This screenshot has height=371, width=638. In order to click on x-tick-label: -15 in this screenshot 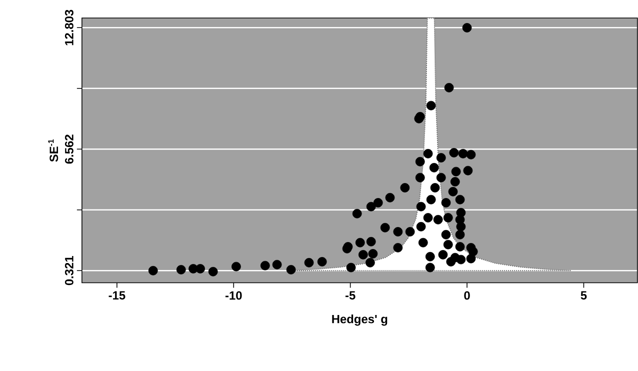, I will do `click(117, 295)`.